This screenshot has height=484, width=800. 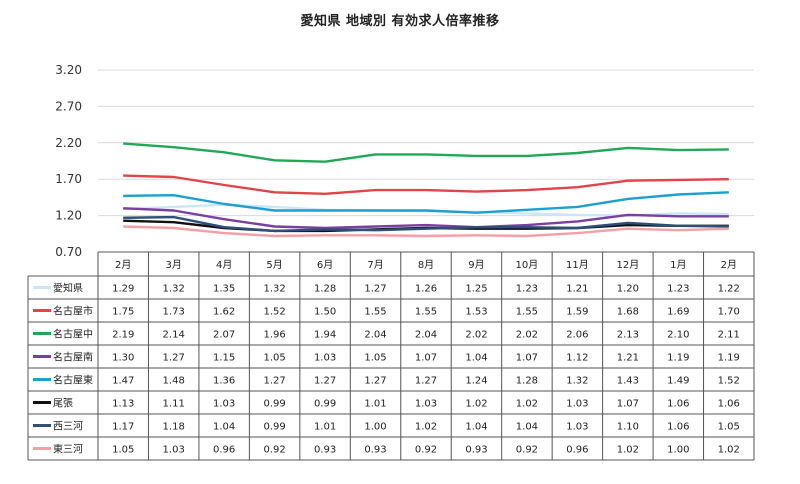 I want to click on series-name: 愛知県, so click(x=68, y=288).